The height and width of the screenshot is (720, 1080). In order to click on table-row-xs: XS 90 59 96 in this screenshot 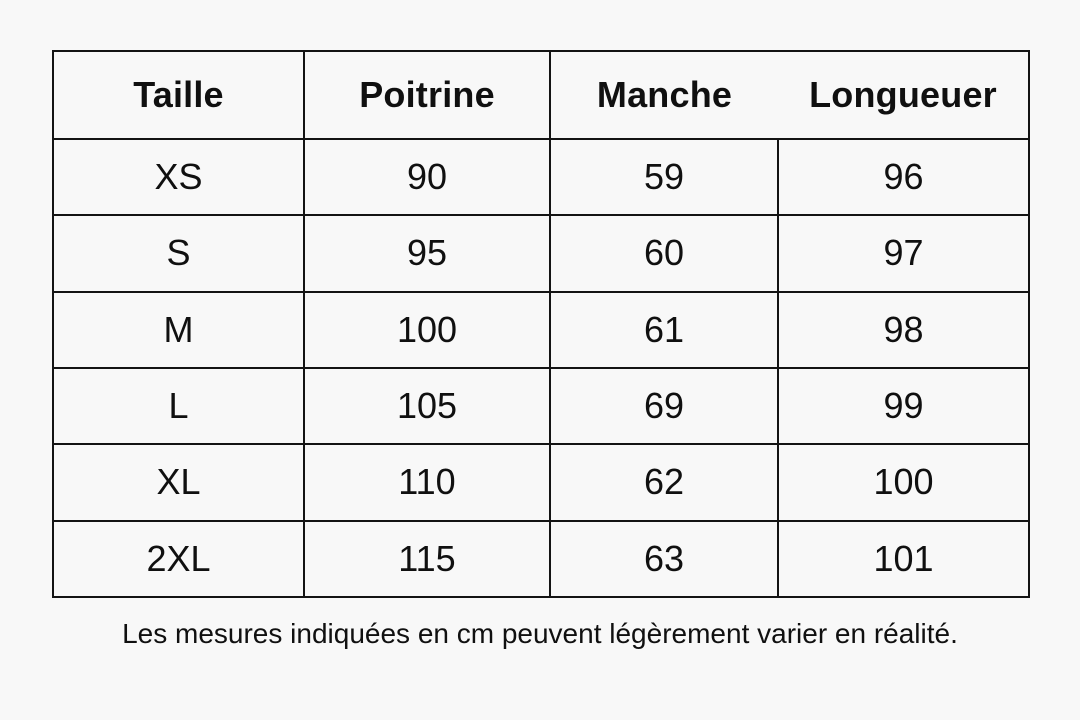, I will do `click(541, 177)`.